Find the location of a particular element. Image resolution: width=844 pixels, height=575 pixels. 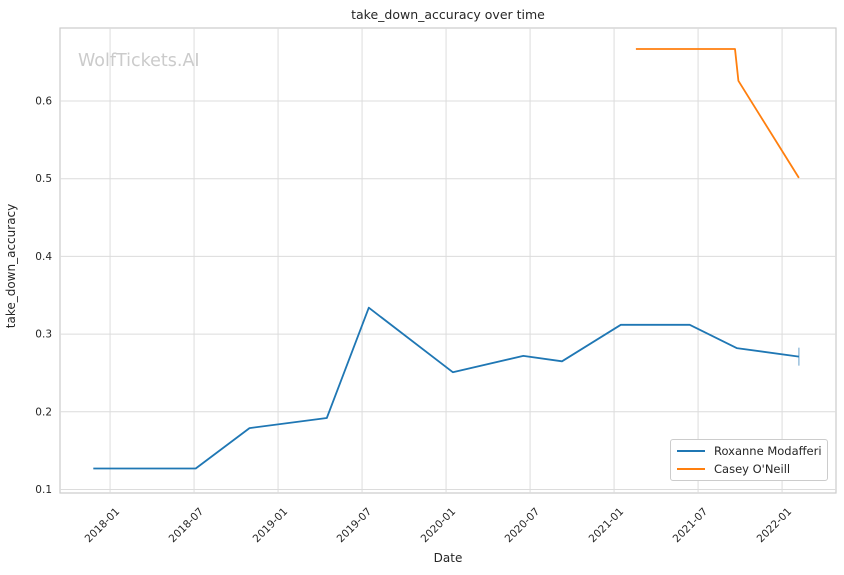

legend-line-swatch-orange is located at coordinates (691, 468).